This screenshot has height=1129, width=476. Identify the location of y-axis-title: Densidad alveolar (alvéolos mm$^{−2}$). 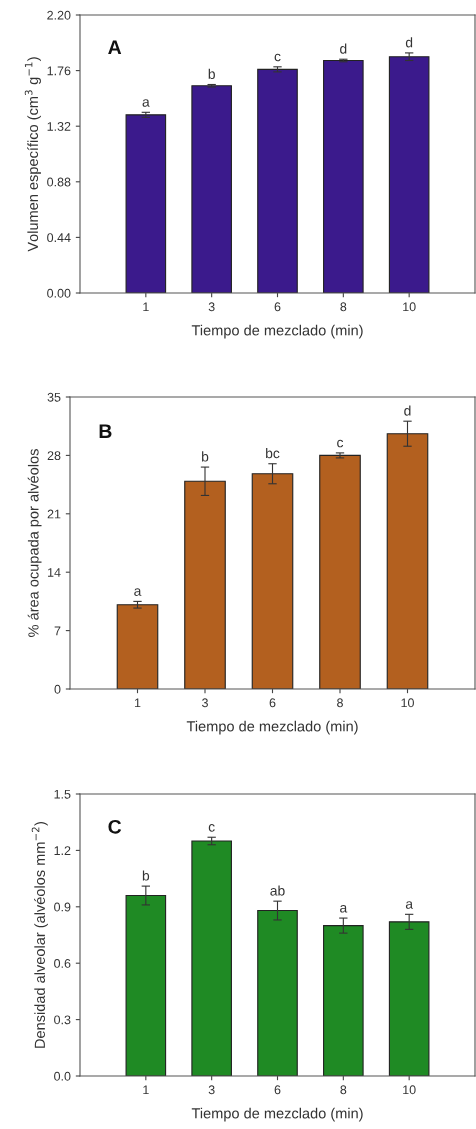
(39, 935).